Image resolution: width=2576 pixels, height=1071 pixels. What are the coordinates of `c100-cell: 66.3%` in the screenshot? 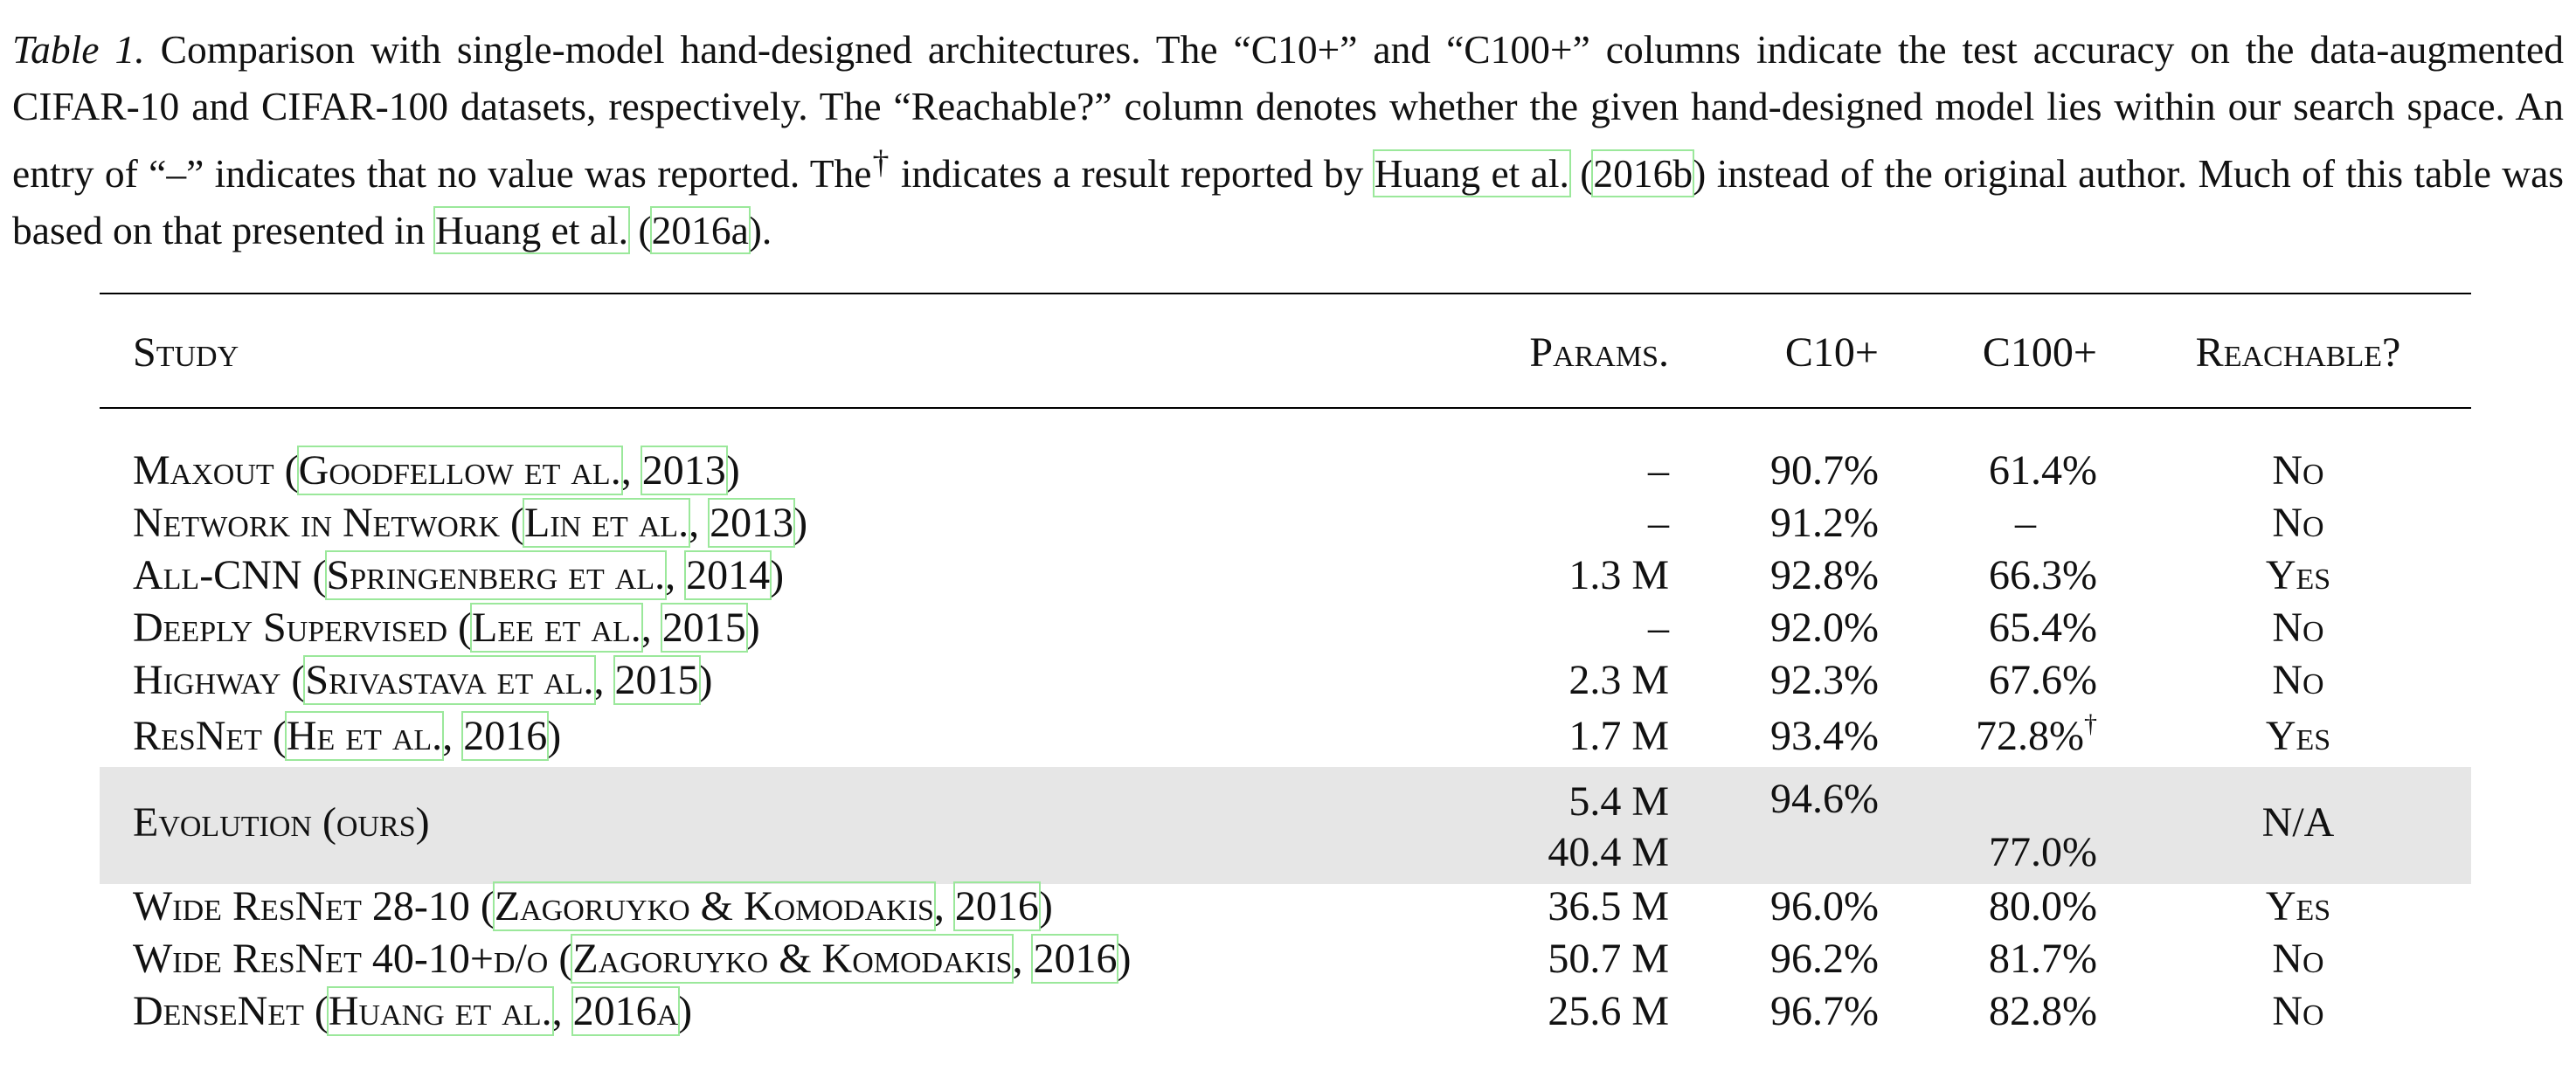 It's located at (2043, 575).